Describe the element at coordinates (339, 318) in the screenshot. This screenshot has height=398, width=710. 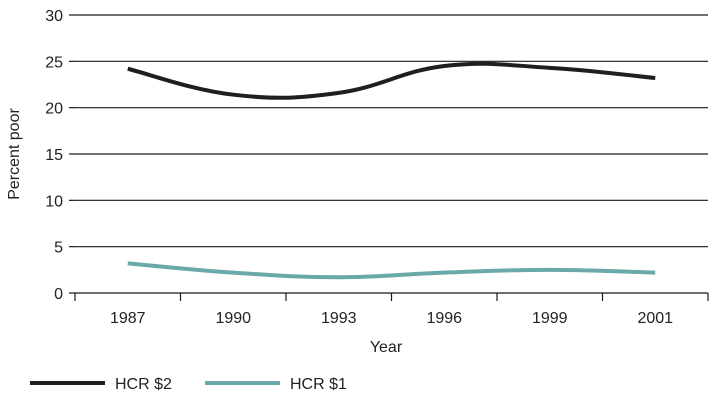
I see `x-tick-label-1993: 1993` at that location.